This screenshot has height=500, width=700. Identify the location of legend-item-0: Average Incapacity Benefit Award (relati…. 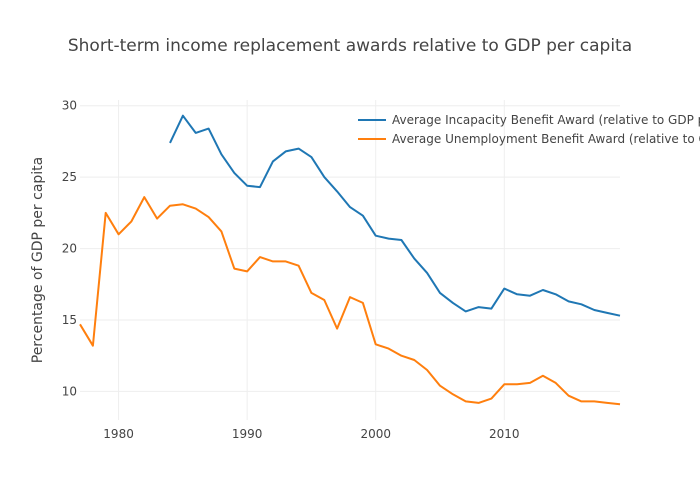
(529, 120).